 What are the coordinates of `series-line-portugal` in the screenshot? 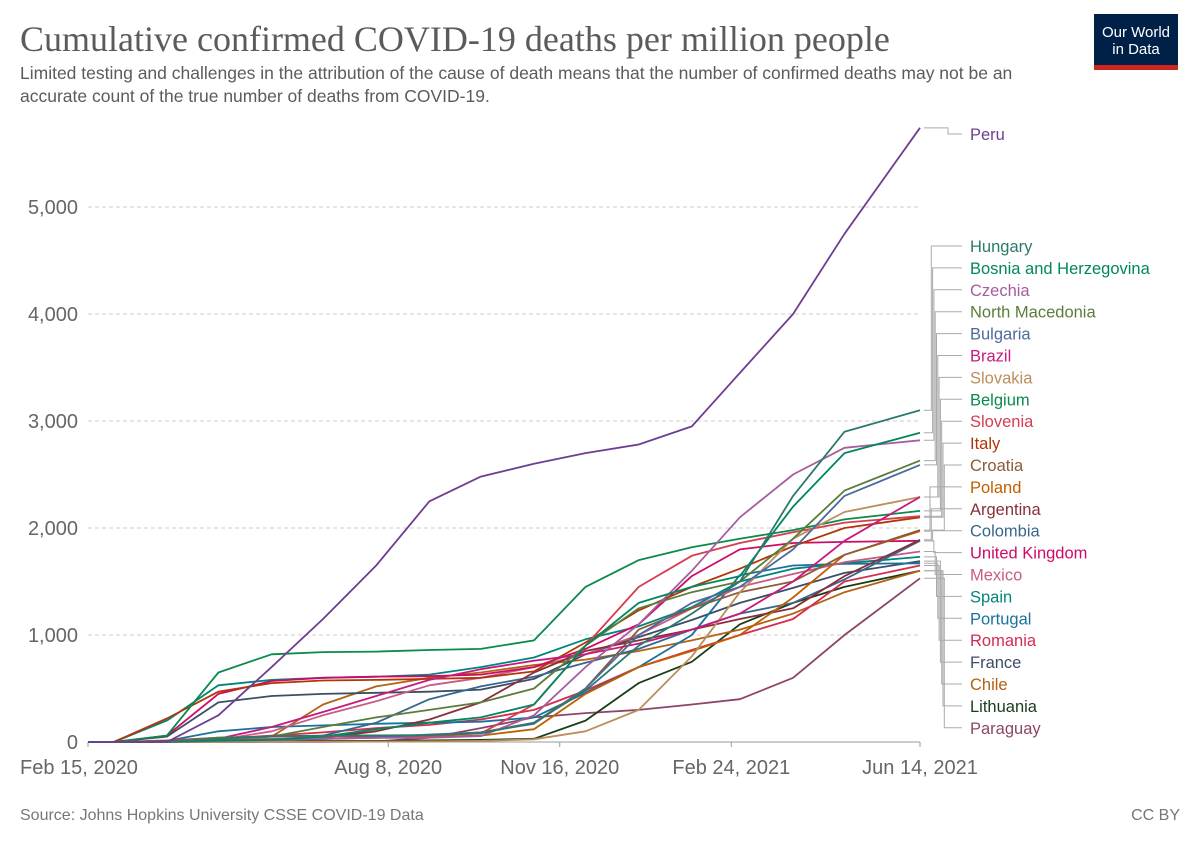 It's located at (504, 652).